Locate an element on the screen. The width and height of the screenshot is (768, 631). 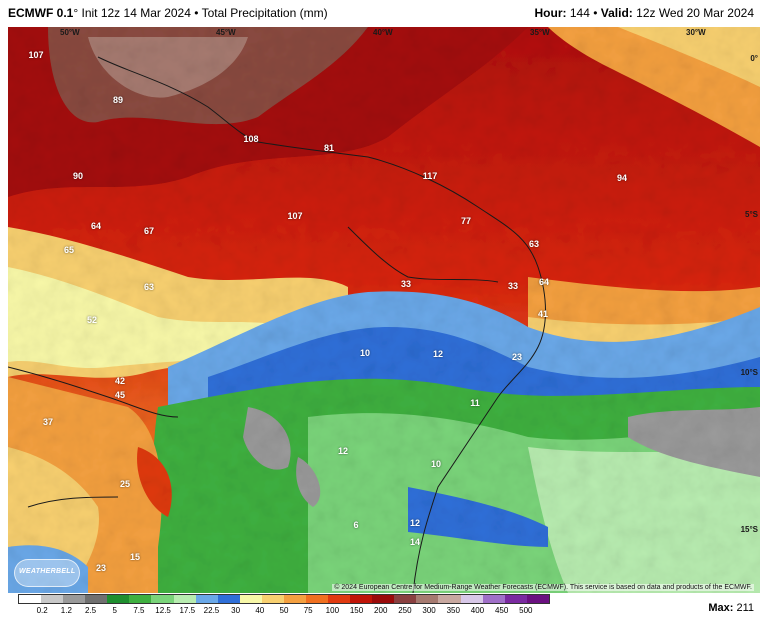
precip-value-label: 67 is located at coordinates (149, 231).